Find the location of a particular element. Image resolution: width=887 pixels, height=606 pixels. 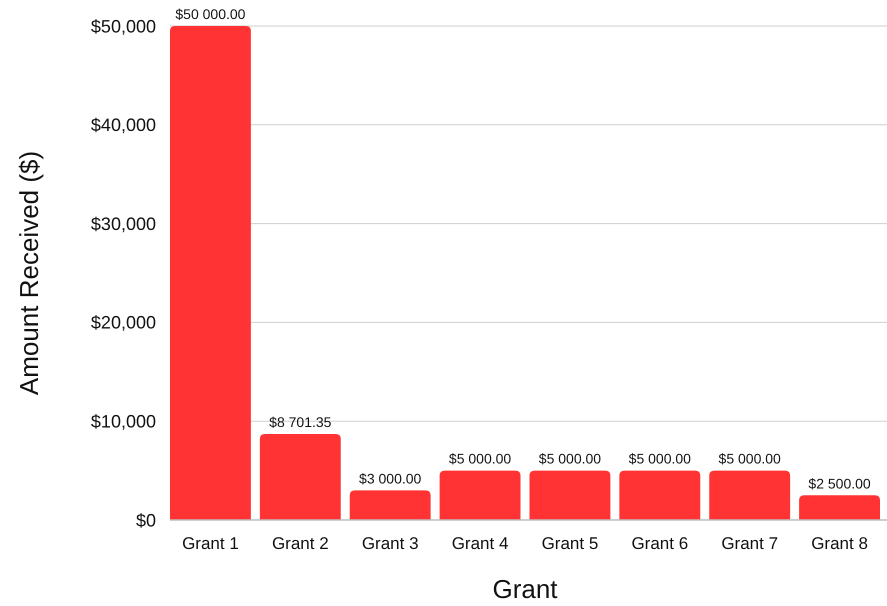

y-tick-label: $40,000 is located at coordinates (123, 125).